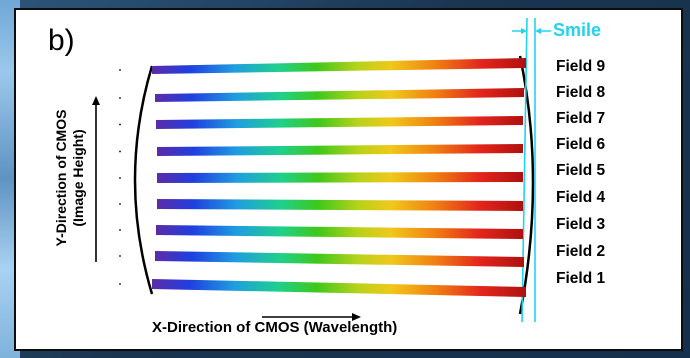  Describe the element at coordinates (538, 31) in the screenshot. I see `smile-arrow-right-head` at that location.